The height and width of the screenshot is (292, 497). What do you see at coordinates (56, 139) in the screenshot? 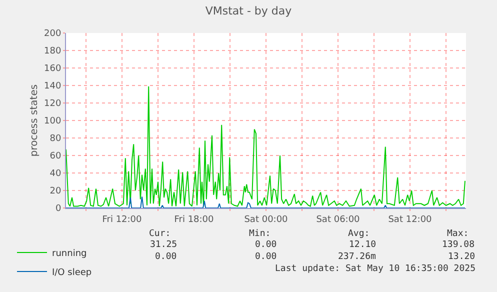
I see `y-tick-label: 80` at bounding box center [56, 139].